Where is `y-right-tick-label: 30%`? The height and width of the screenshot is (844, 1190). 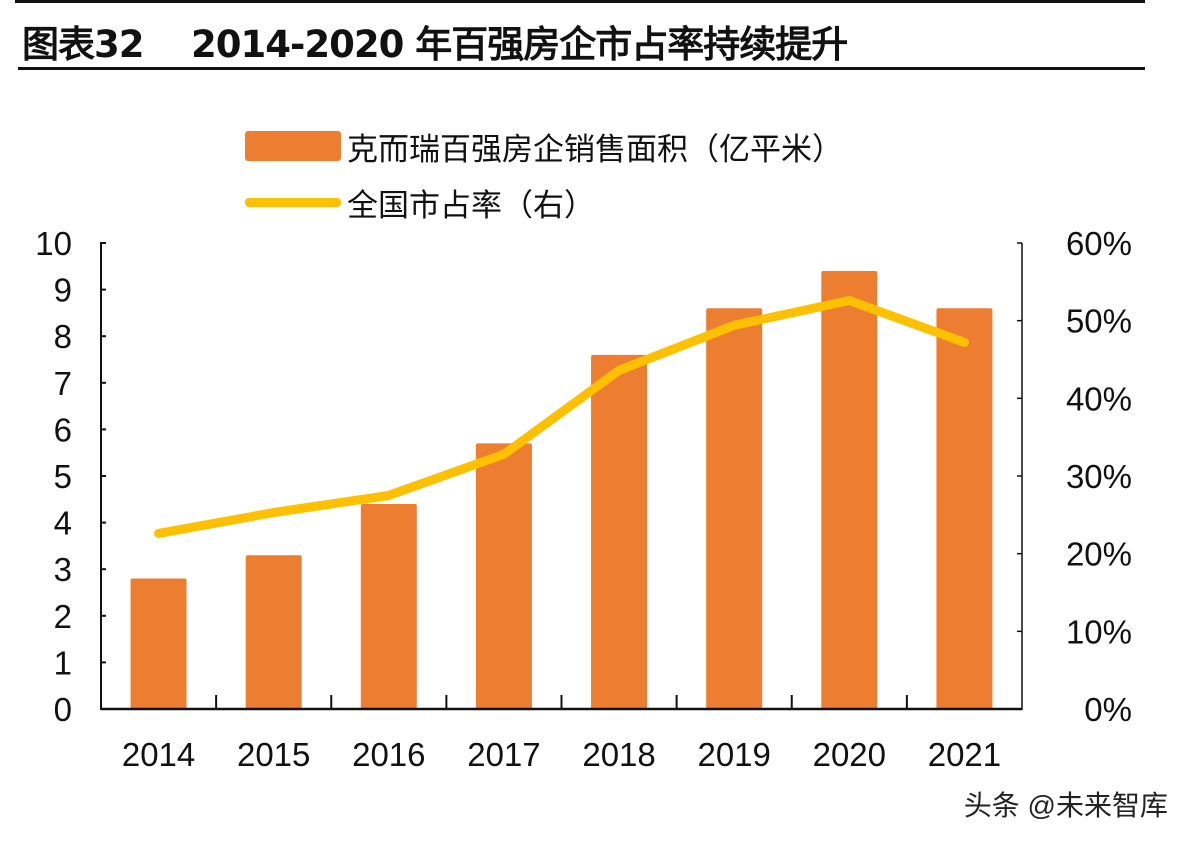
y-right-tick-label: 30% is located at coordinates (1099, 476).